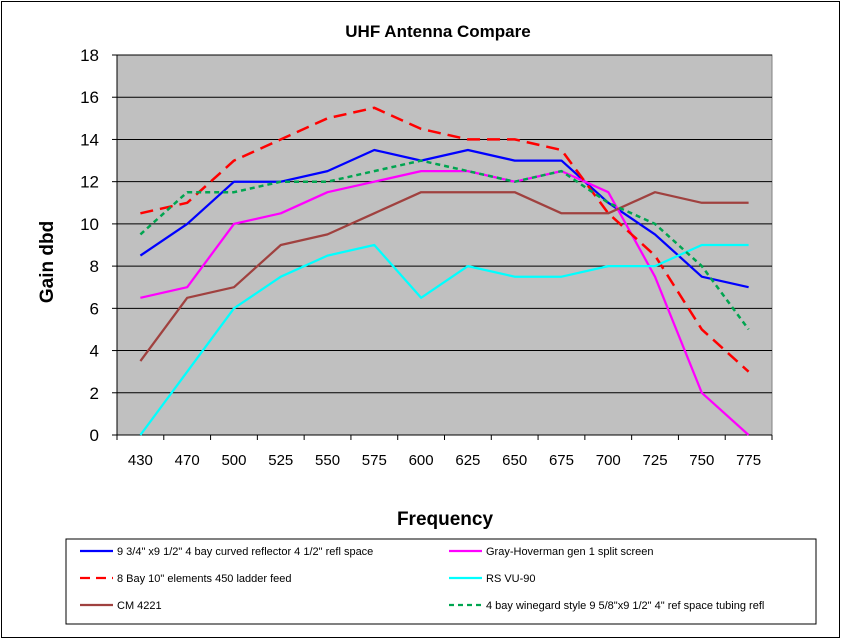  I want to click on y-tick-label: 6, so click(94, 308).